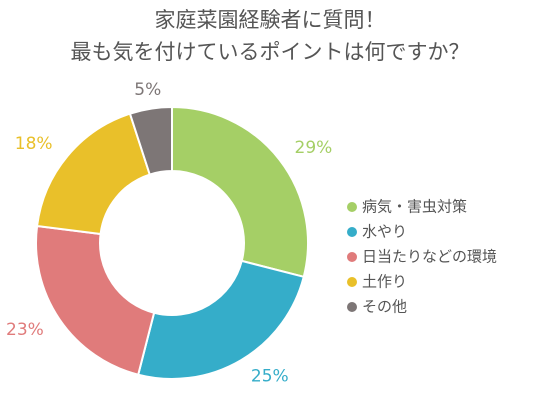  I want to click on percentage-label-3: 23%, so click(25, 330).